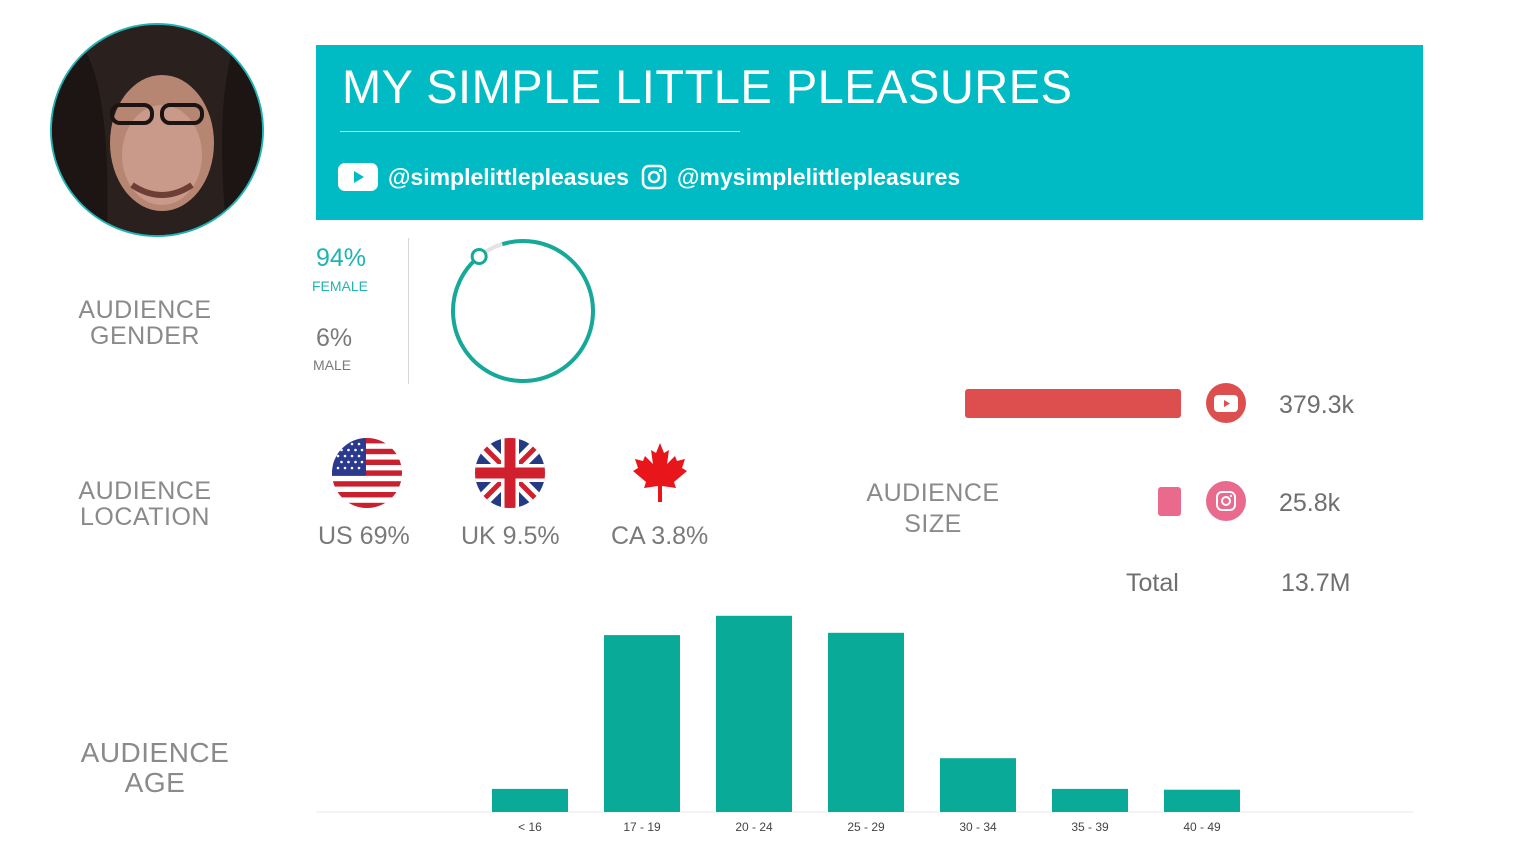  I want to click on youtube-size-bar, so click(1073, 403).